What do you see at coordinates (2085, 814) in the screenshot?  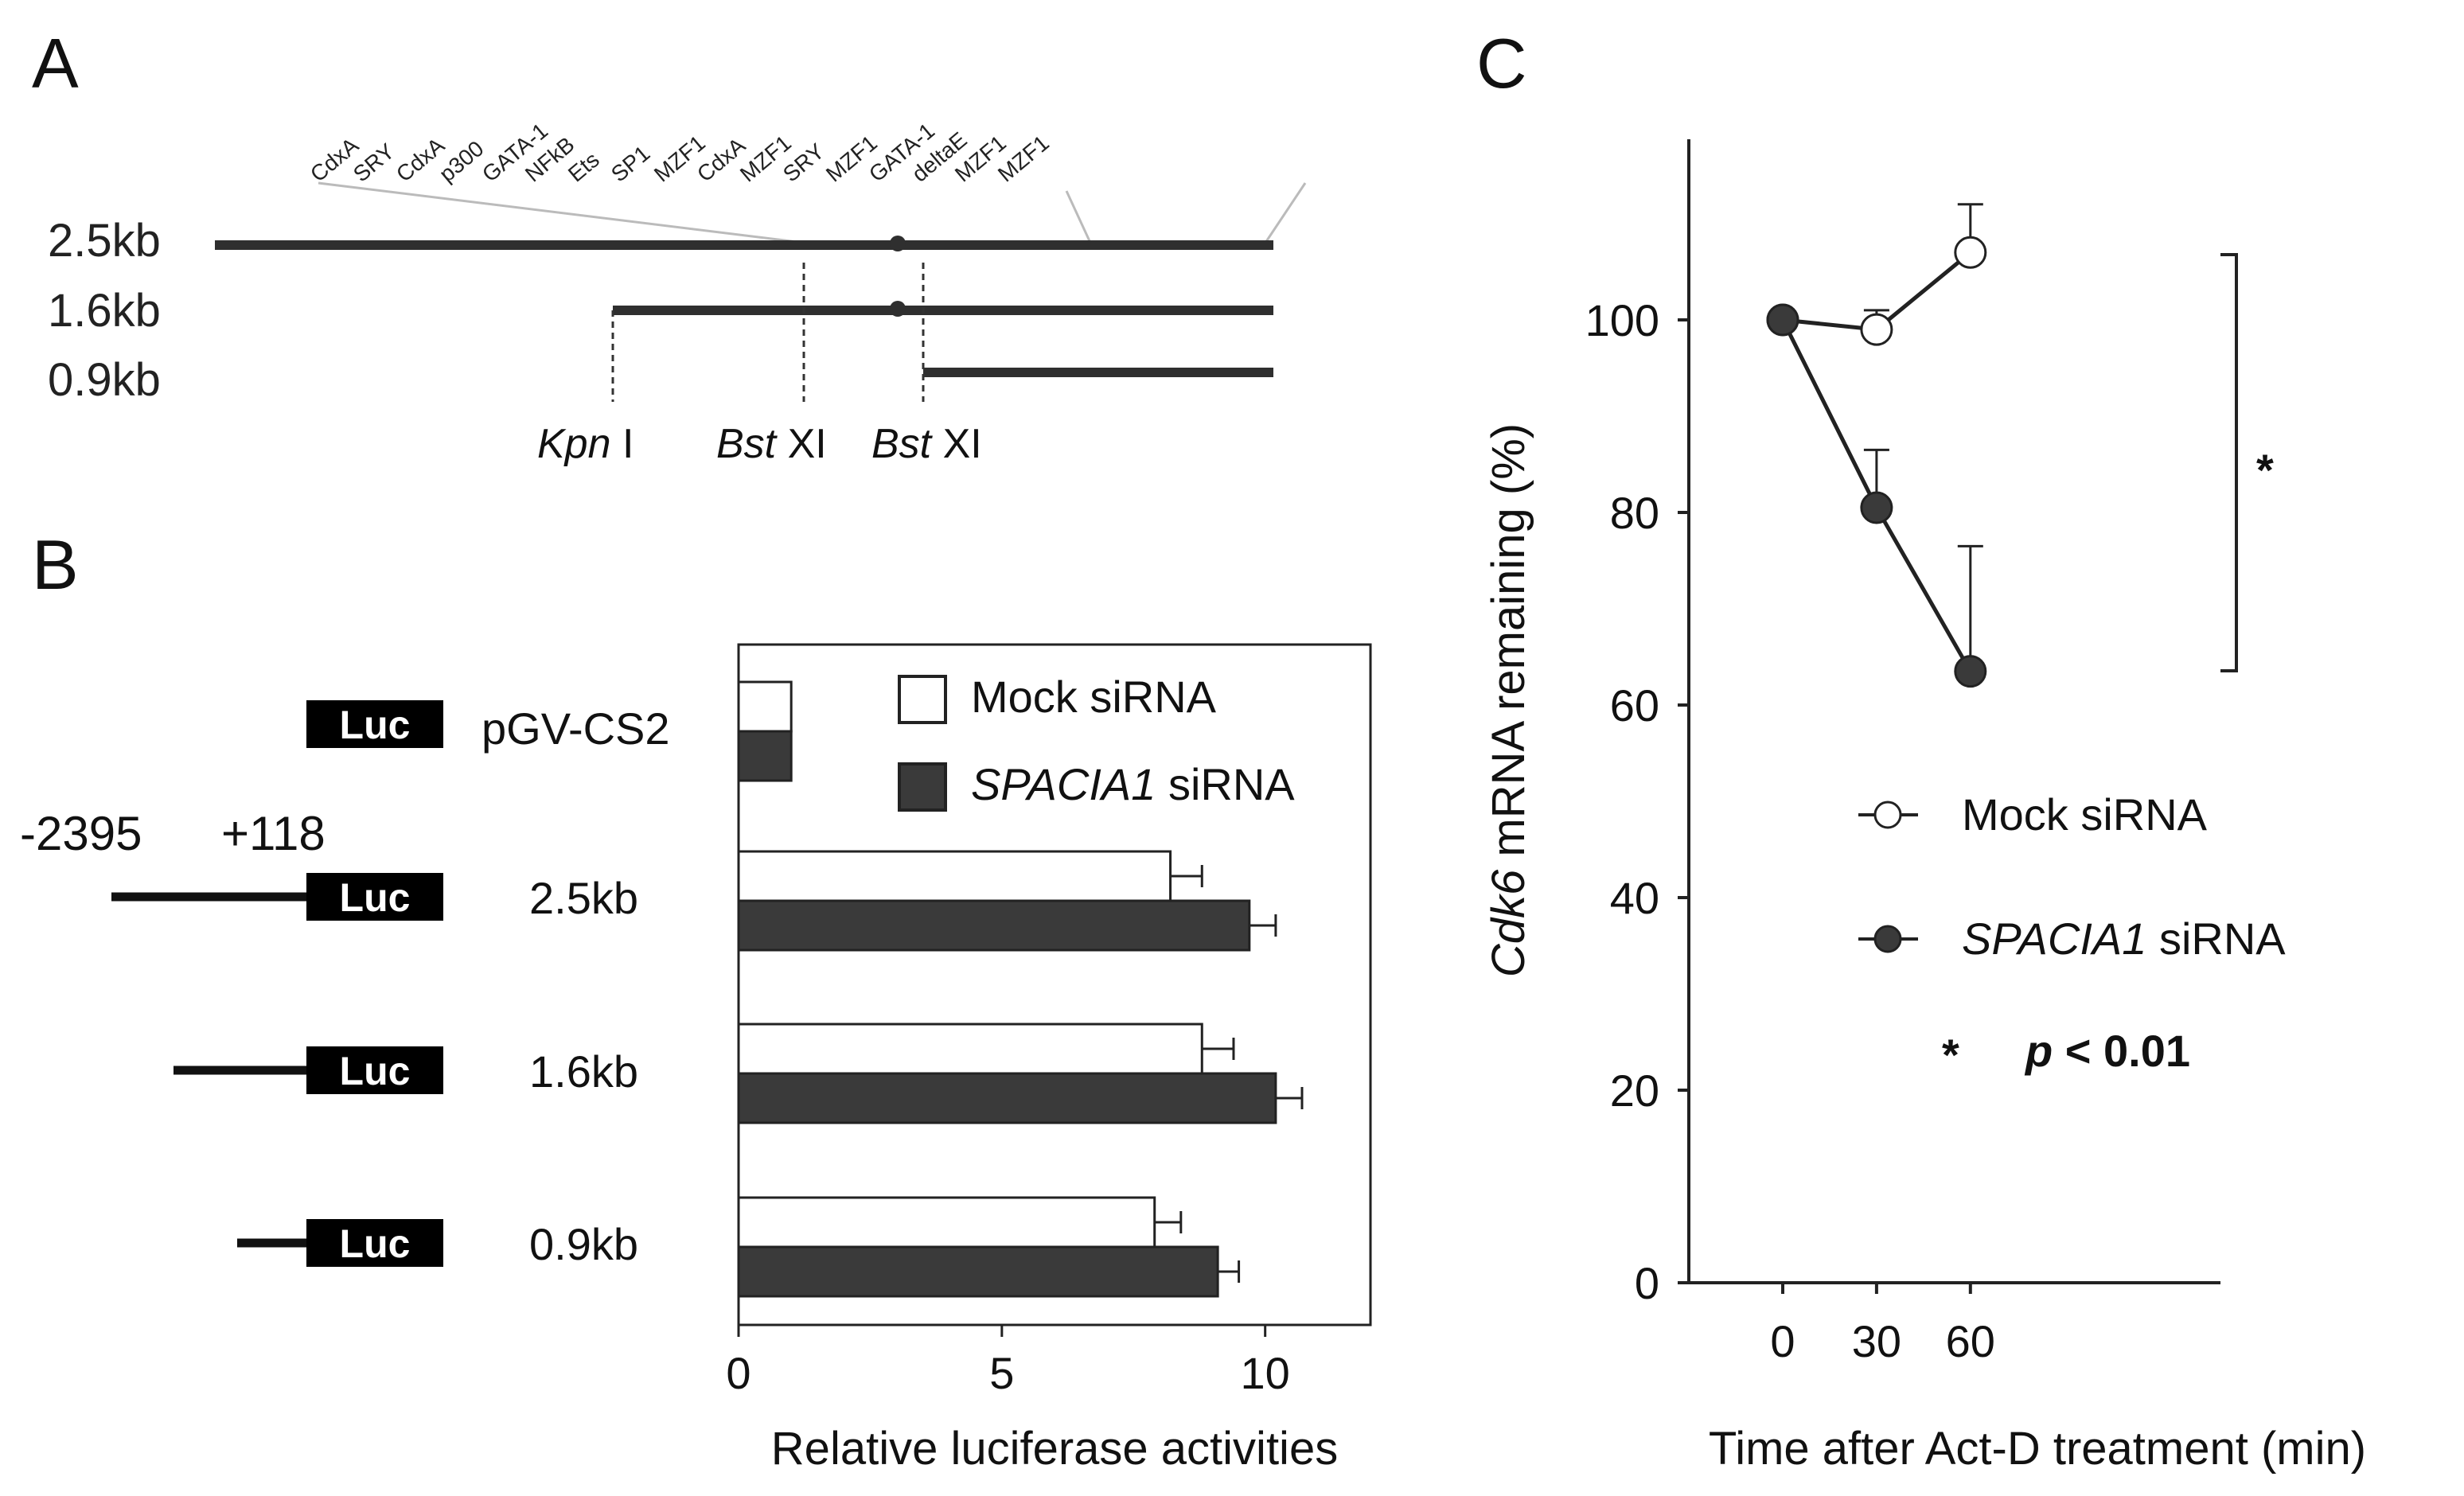 I see `line-legend-mock-label: Mock siRNA` at bounding box center [2085, 814].